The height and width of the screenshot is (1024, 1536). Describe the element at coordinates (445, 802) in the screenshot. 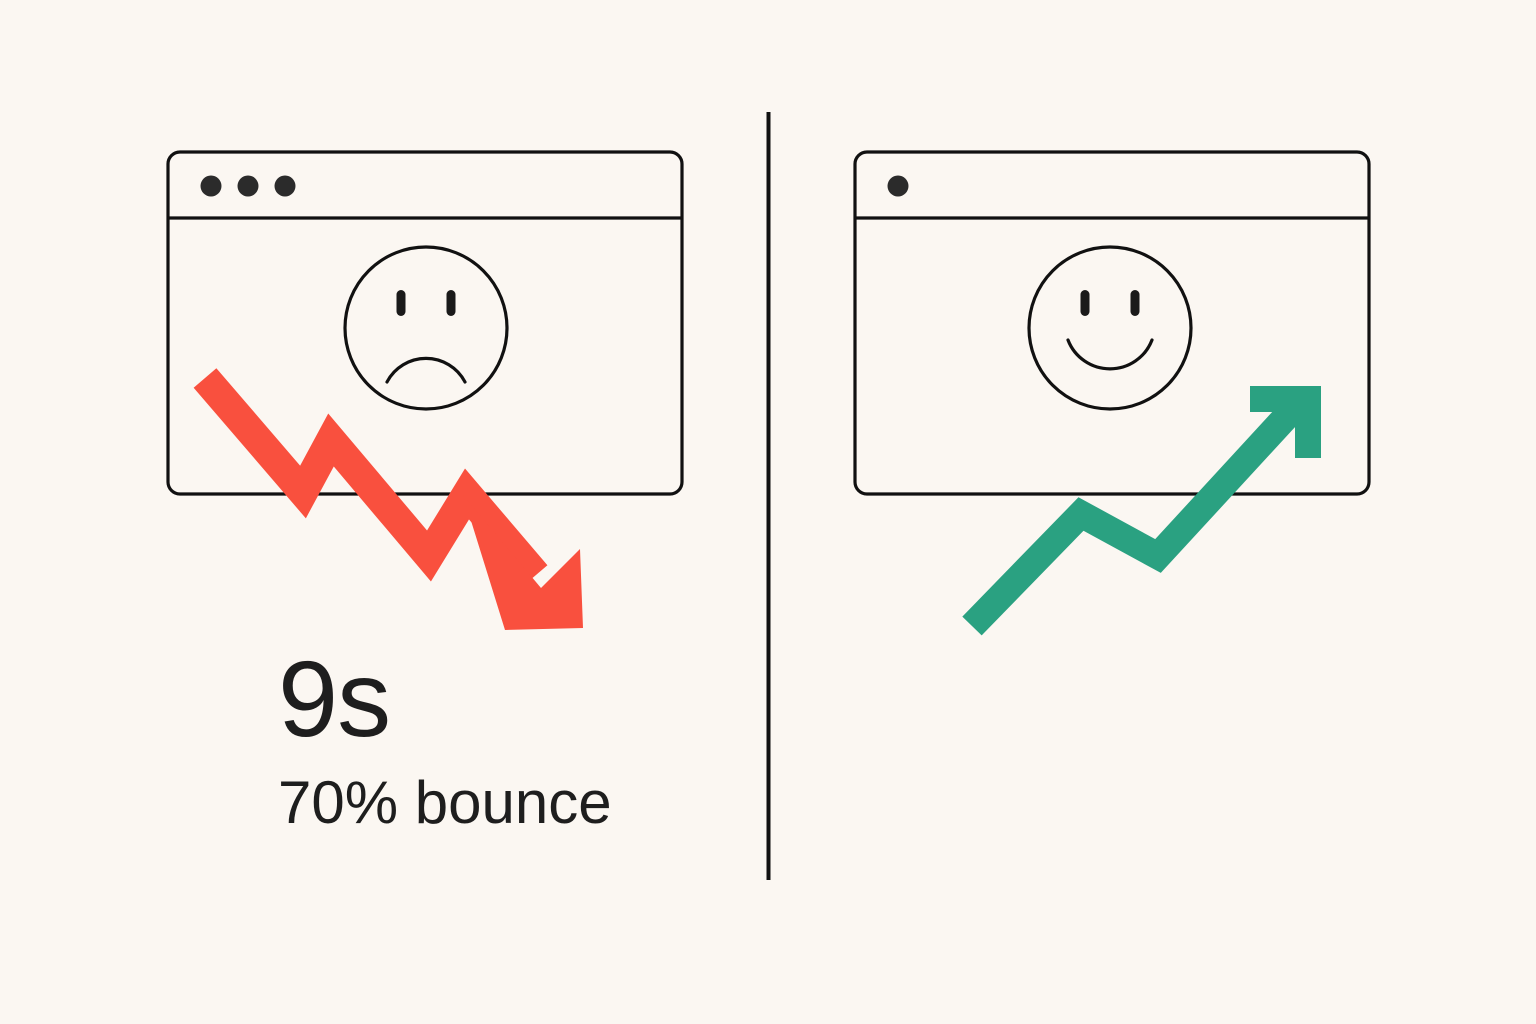

I see `slow-bounce-caption: 70% bounce` at that location.